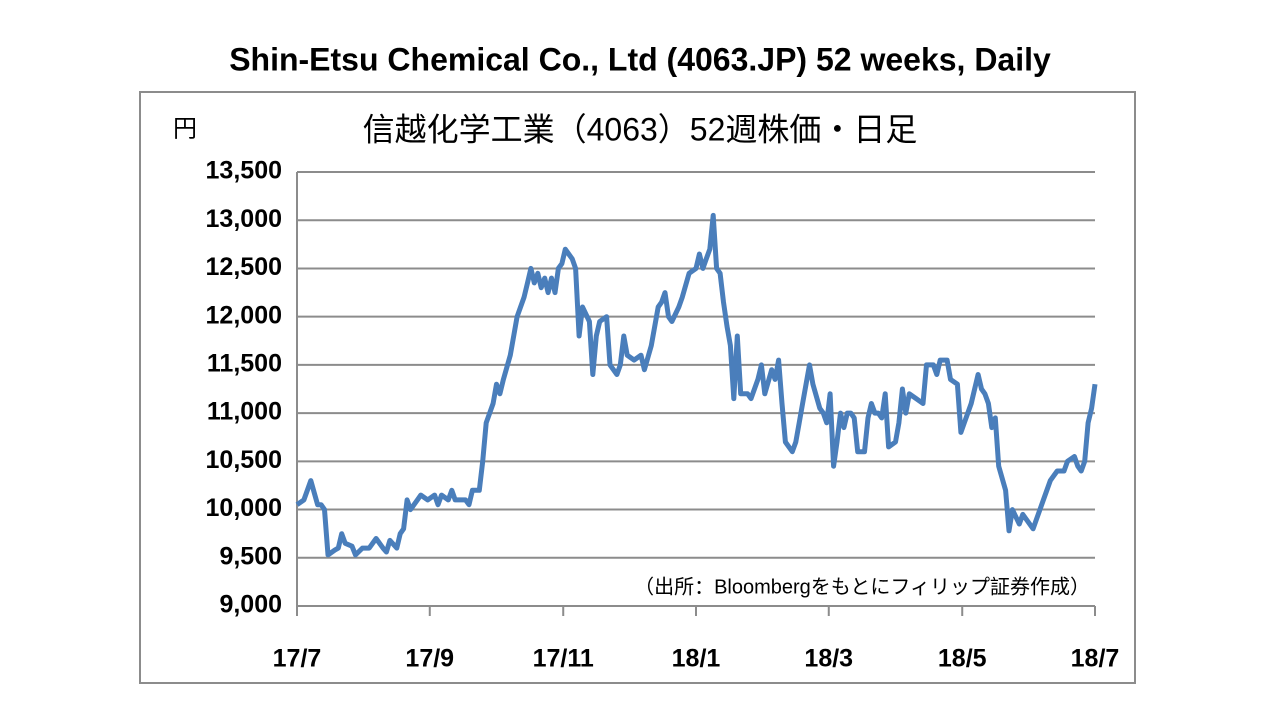 This screenshot has width=1280, height=725. What do you see at coordinates (185, 128) in the screenshot?
I see `y-unit: 円` at bounding box center [185, 128].